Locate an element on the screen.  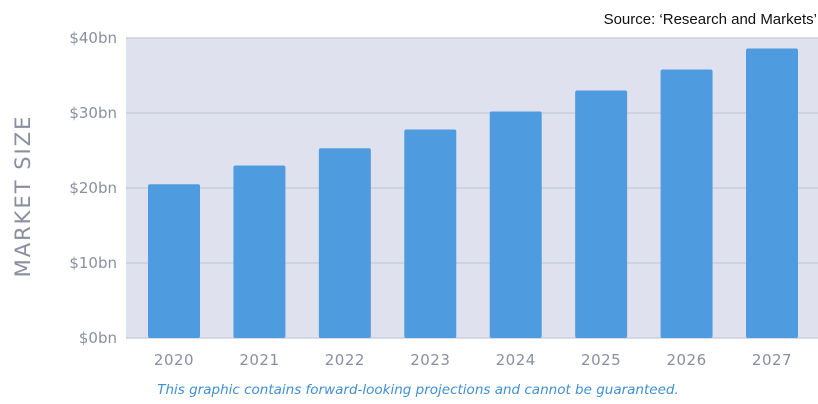
x-tick-label: 2023 is located at coordinates (430, 360).